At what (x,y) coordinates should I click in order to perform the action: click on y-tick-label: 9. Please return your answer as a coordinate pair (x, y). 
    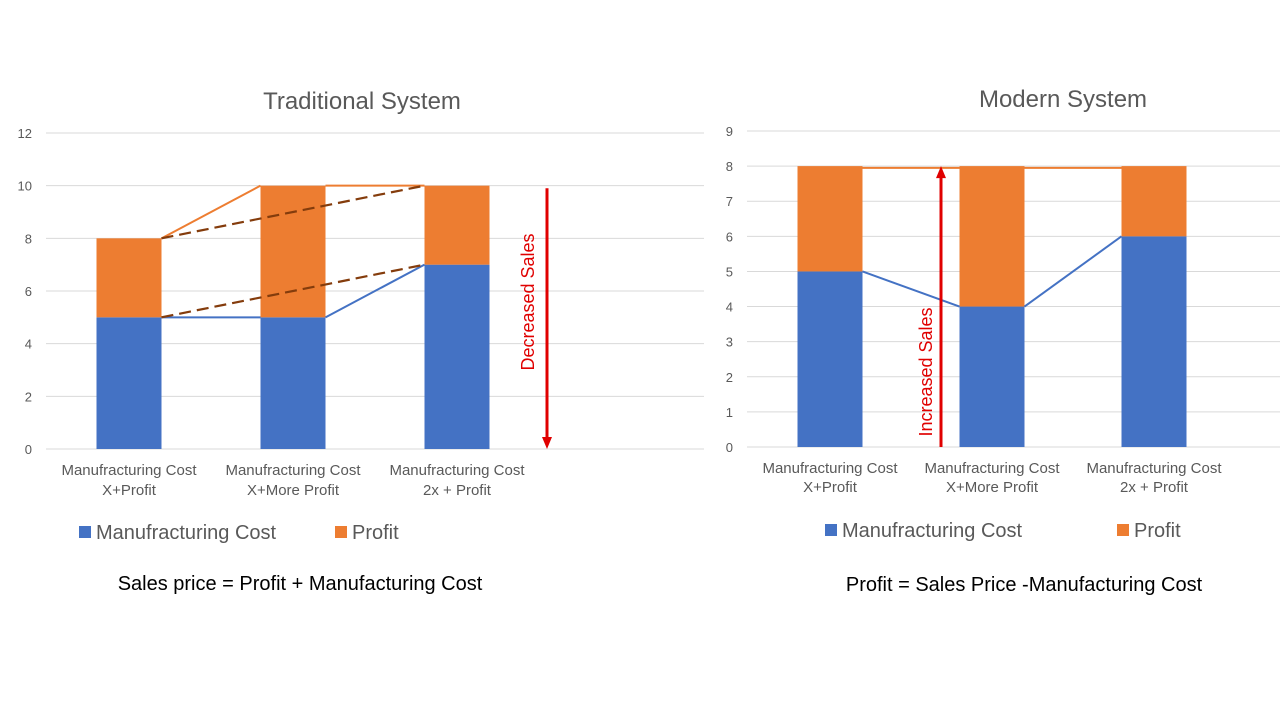
    Looking at the image, I should click on (729, 131).